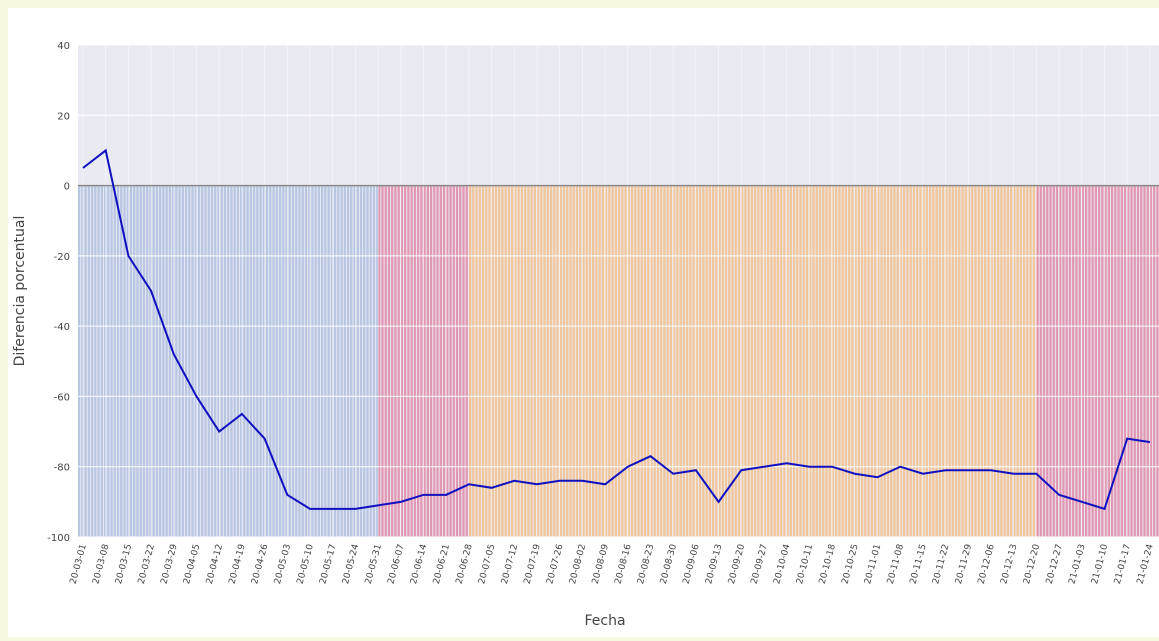  I want to click on y-tick-label: -40, so click(62, 327).